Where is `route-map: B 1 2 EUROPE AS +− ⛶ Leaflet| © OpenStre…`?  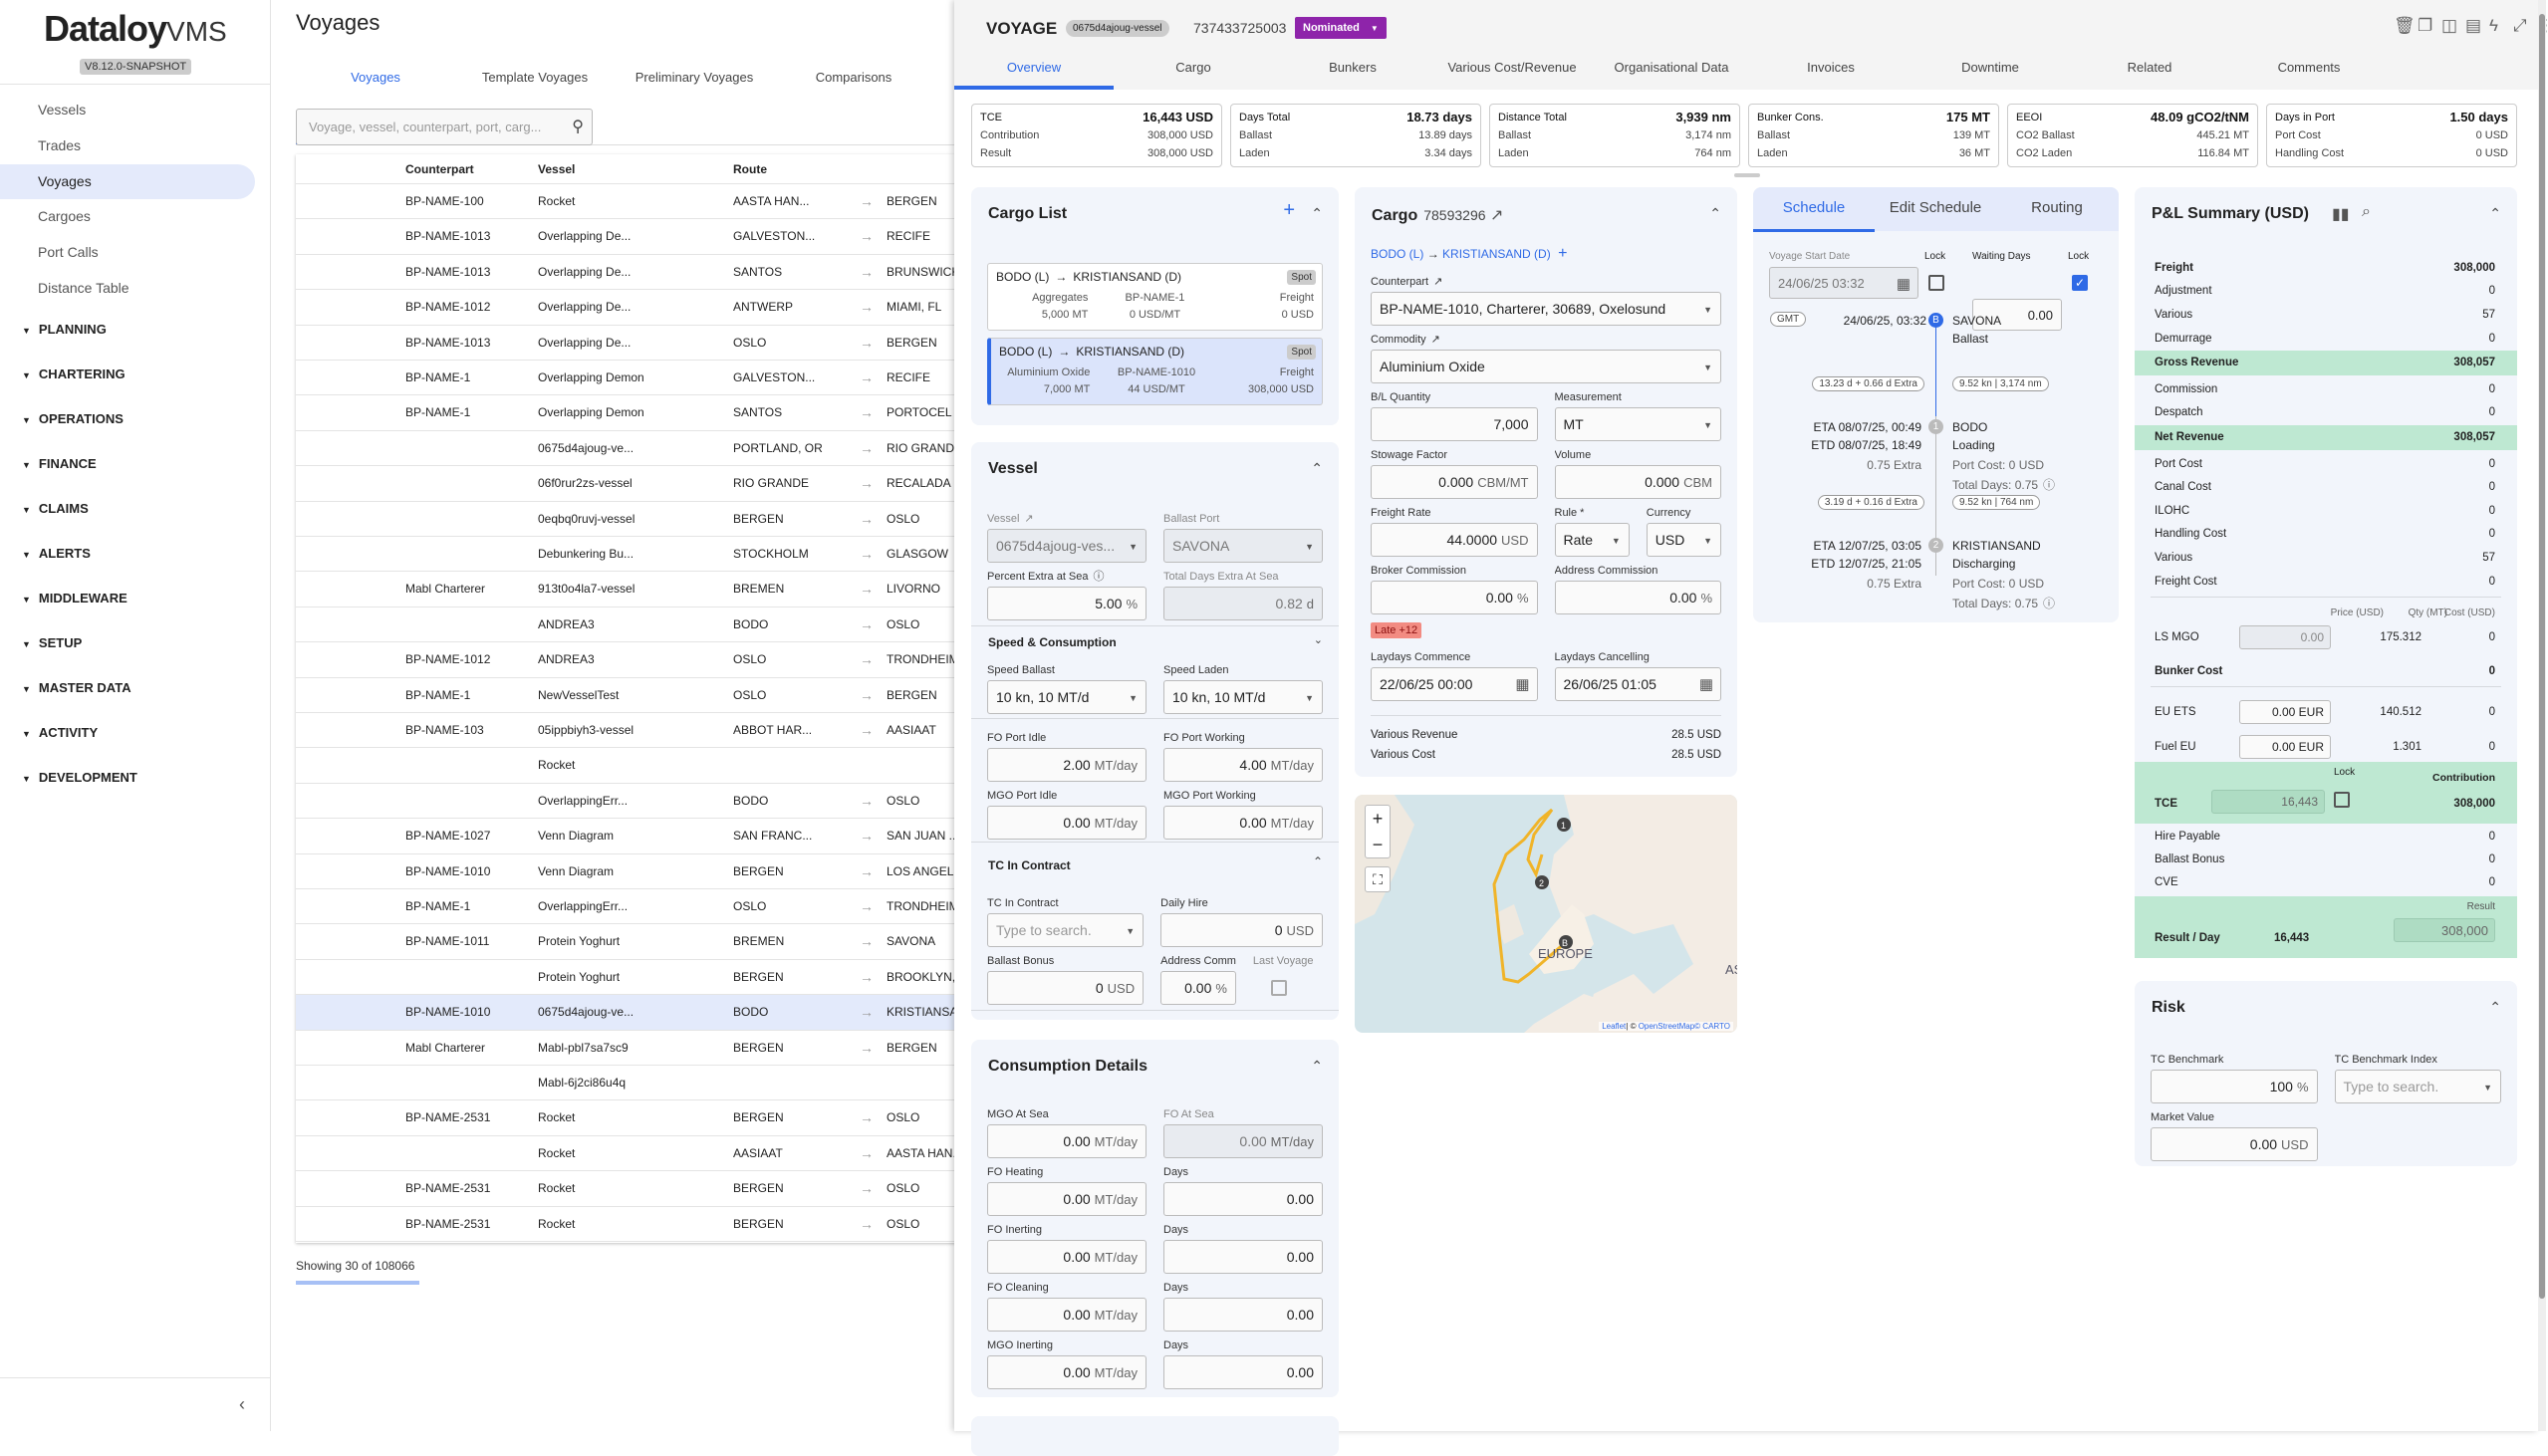 route-map: B 1 2 EUROPE AS +− ⛶ Leaflet| © OpenStre… is located at coordinates (1546, 914).